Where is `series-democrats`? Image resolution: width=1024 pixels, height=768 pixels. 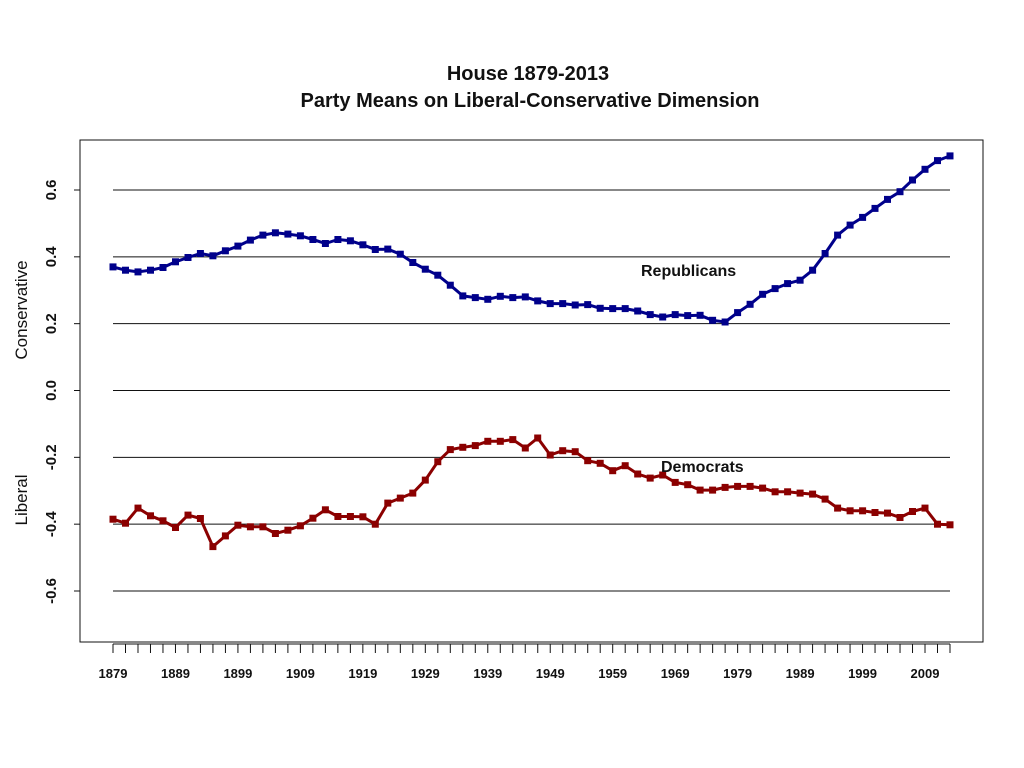 series-democrats is located at coordinates (531, 492).